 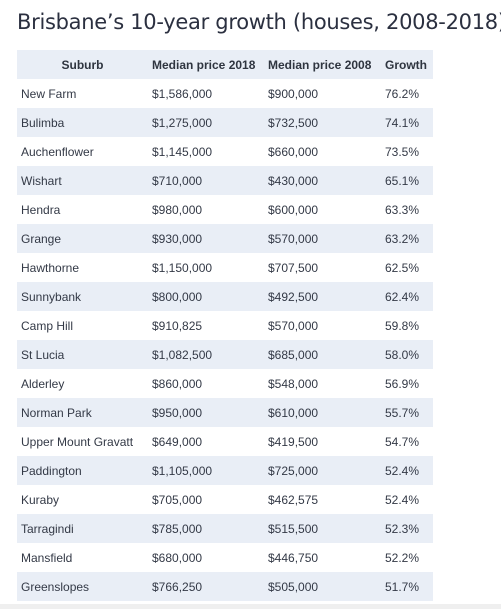 I want to click on suburb-cell: Hawthorne, so click(x=82, y=267).